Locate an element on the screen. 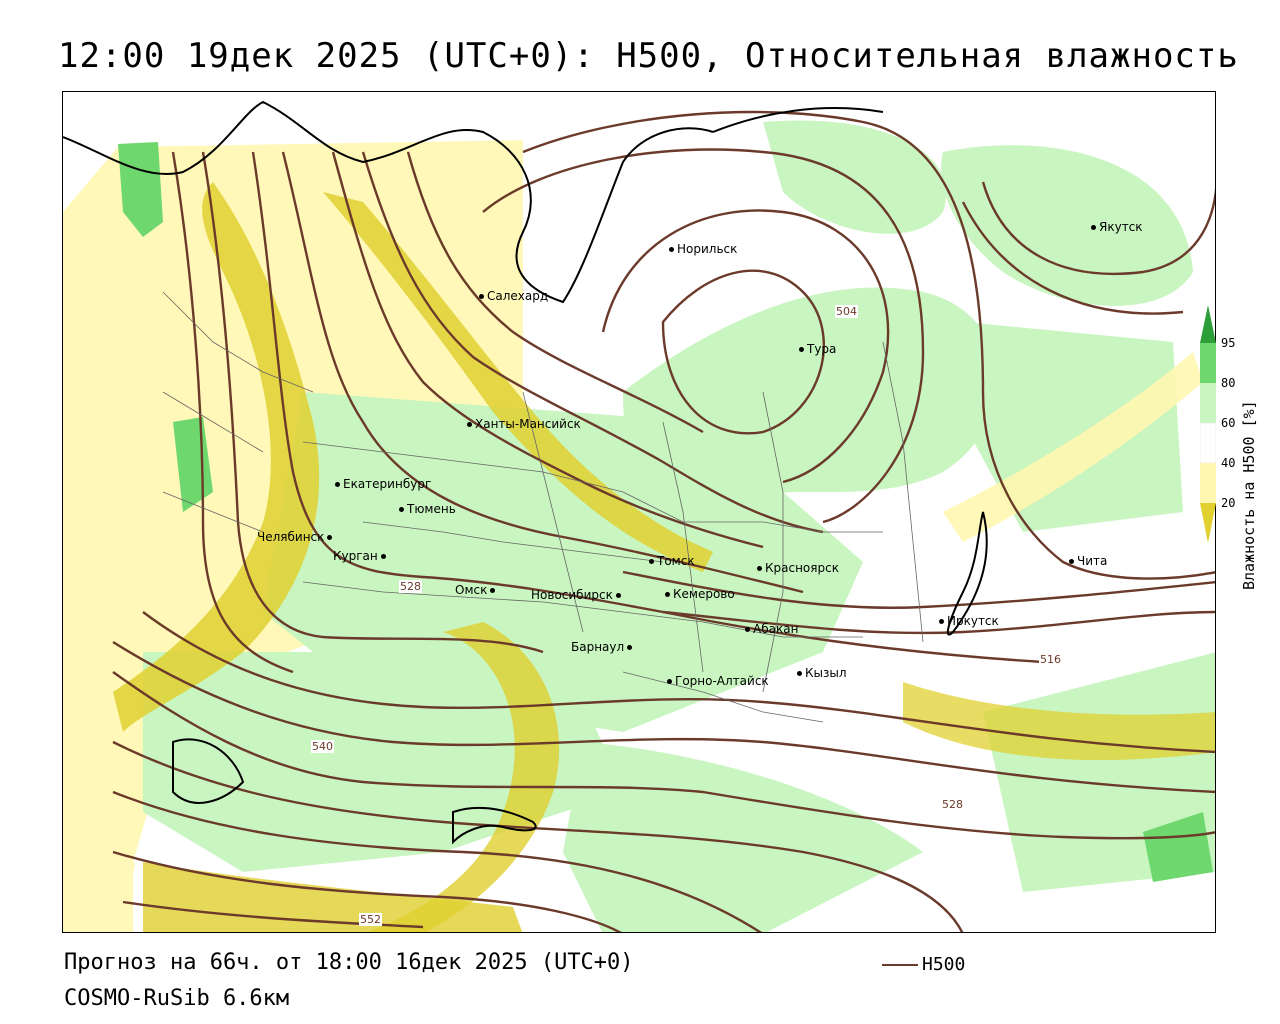  city-label: Абакан is located at coordinates (776, 629).